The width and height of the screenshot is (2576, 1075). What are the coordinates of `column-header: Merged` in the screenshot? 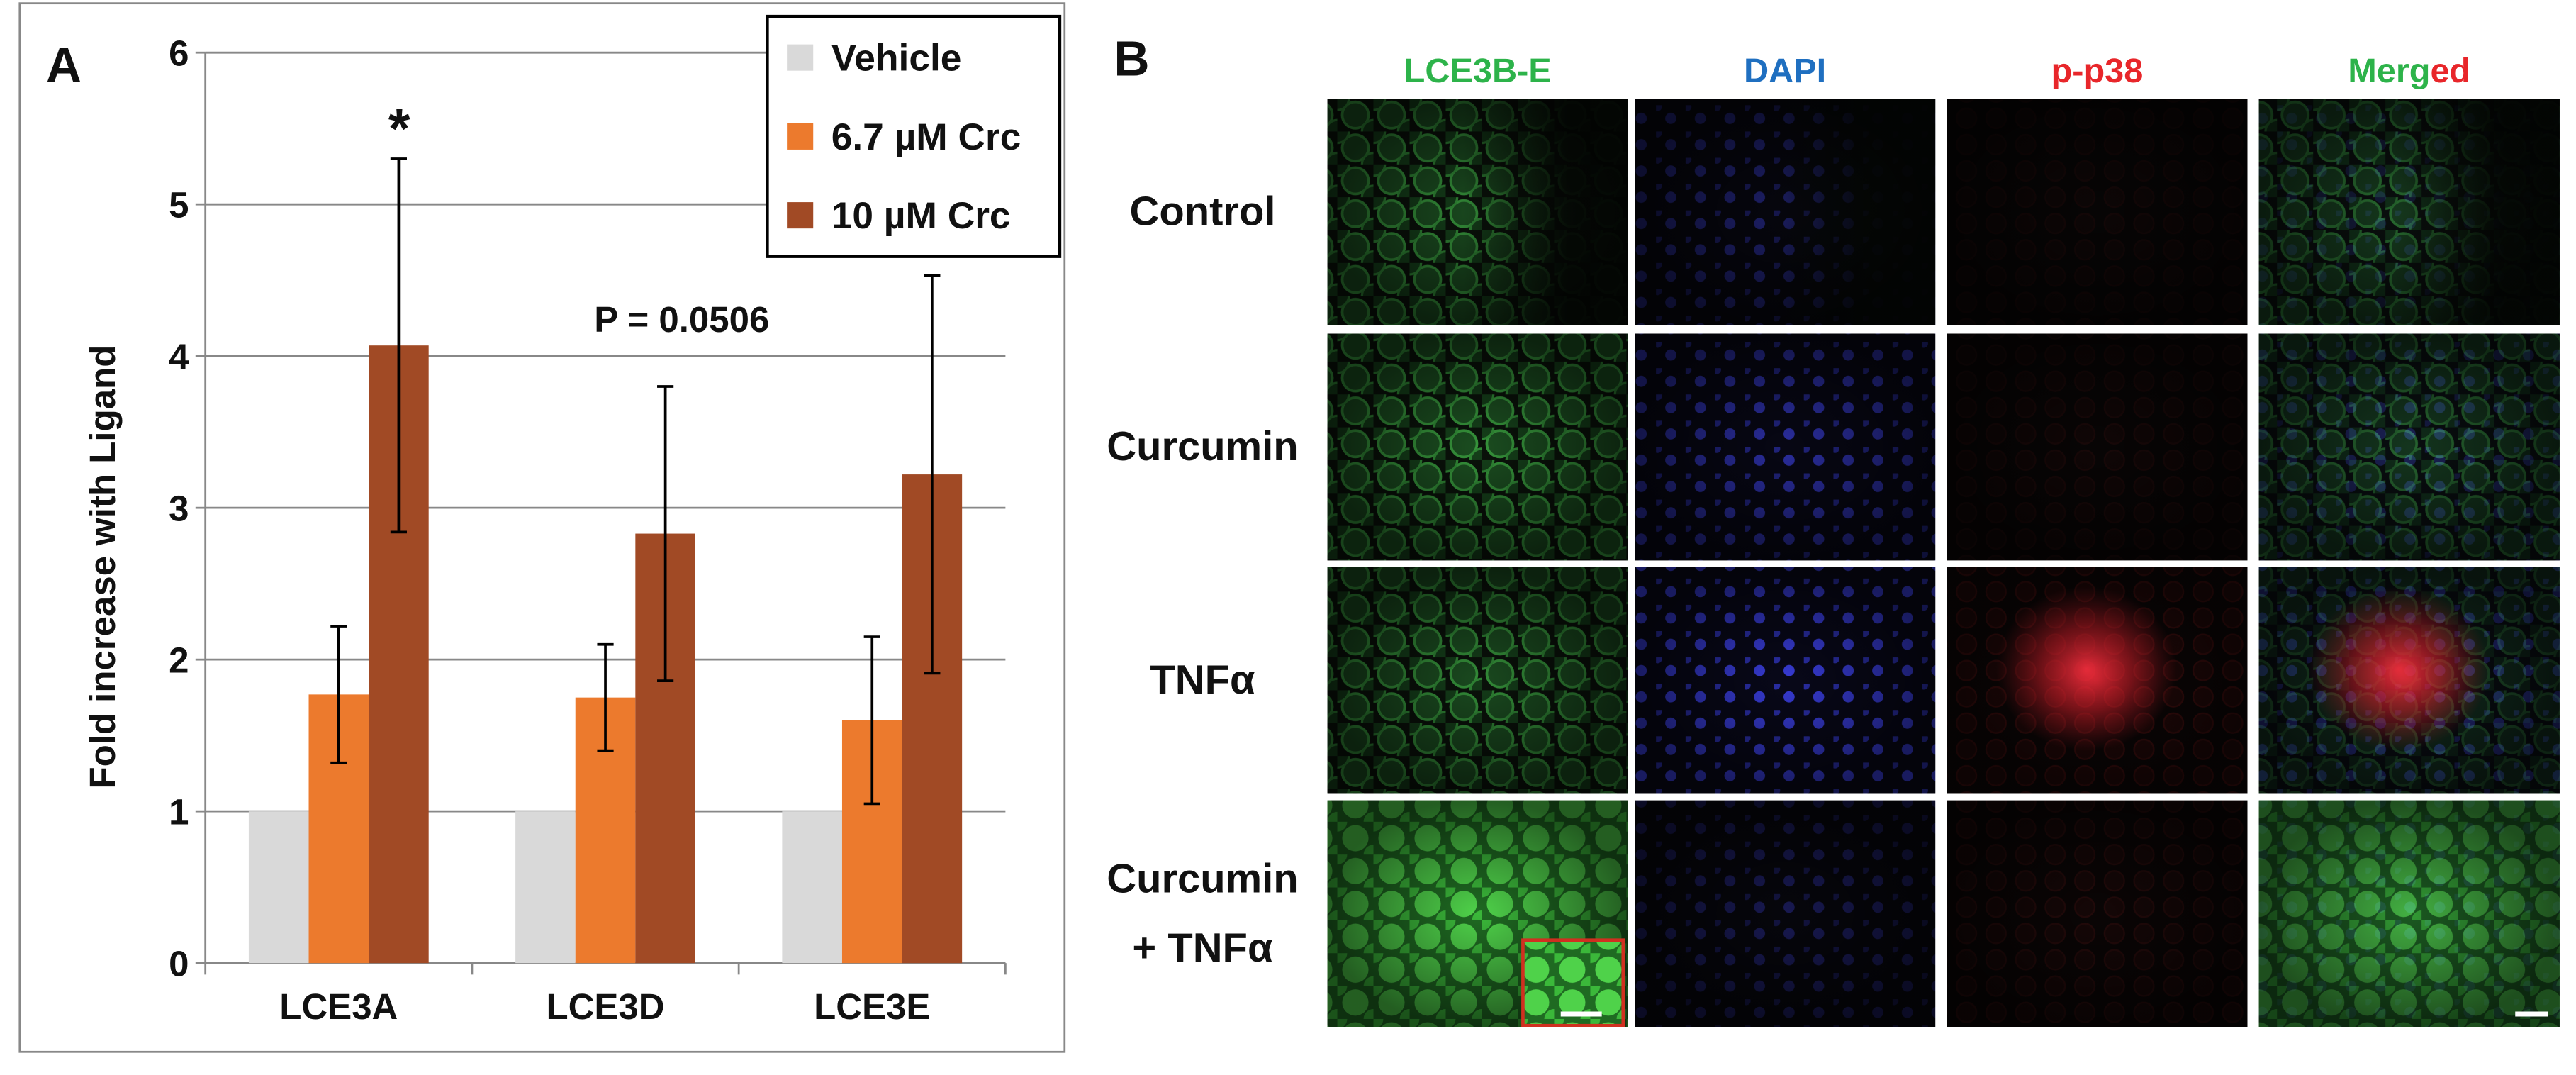 It's located at (2409, 71).